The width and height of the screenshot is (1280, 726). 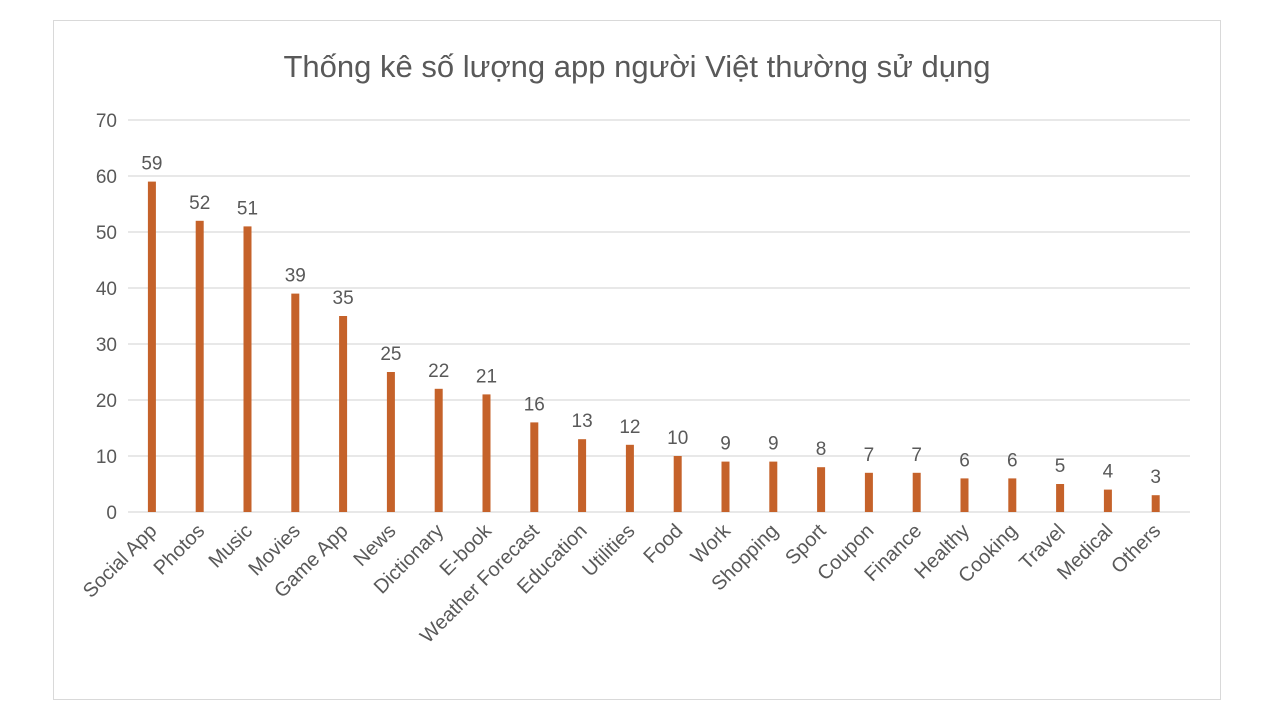 I want to click on y-tick-label: 50, so click(x=106, y=233).